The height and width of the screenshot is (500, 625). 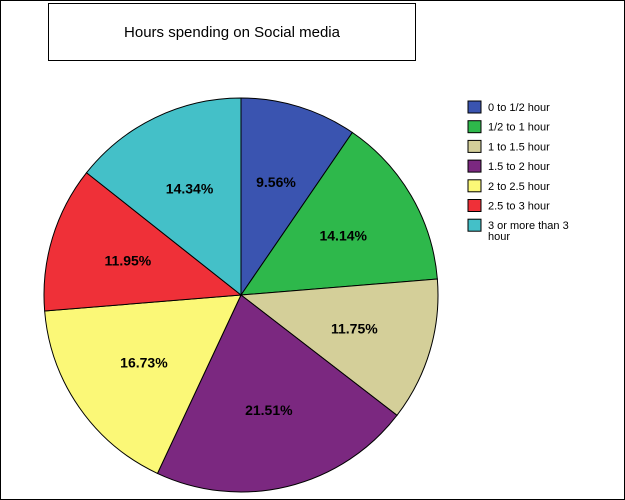 I want to click on slice-data-label: 21.51%, so click(x=269, y=410).